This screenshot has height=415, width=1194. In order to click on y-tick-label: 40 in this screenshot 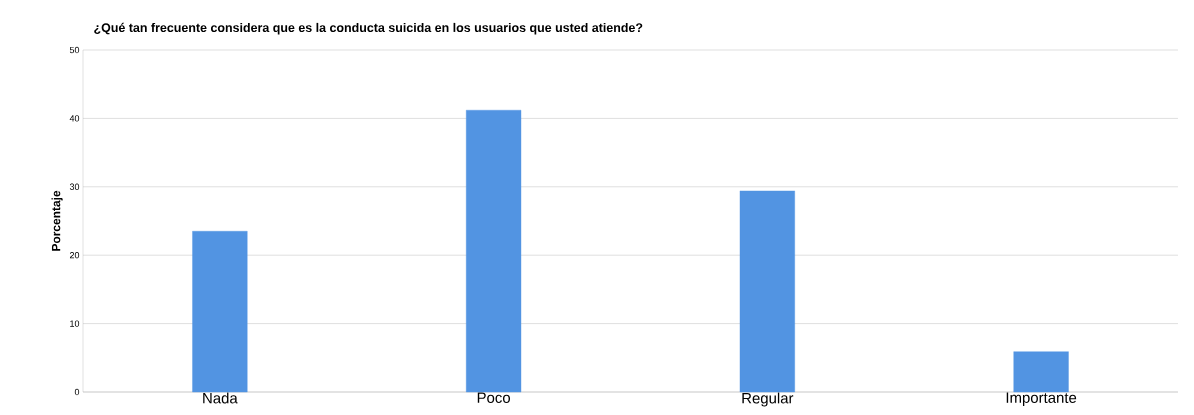, I will do `click(74, 118)`.